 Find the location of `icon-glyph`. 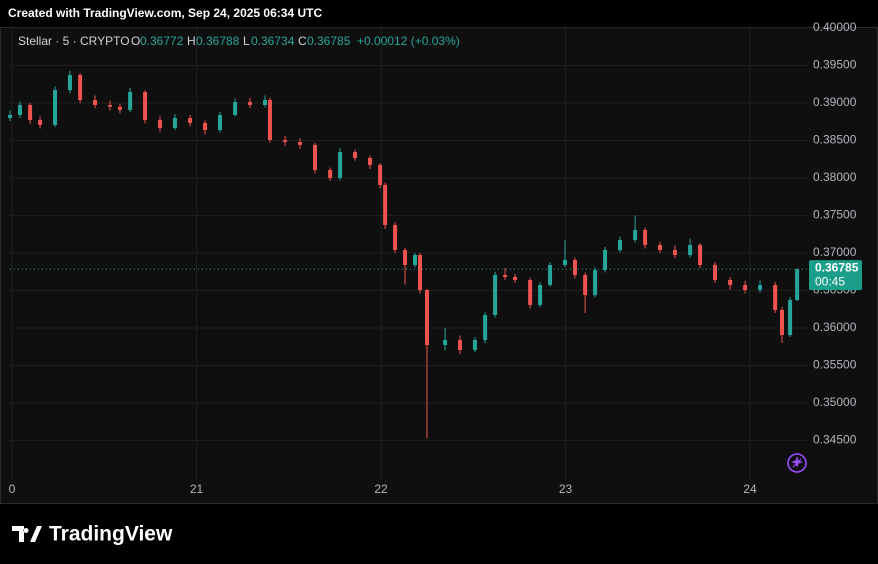

icon-glyph is located at coordinates (797, 462).